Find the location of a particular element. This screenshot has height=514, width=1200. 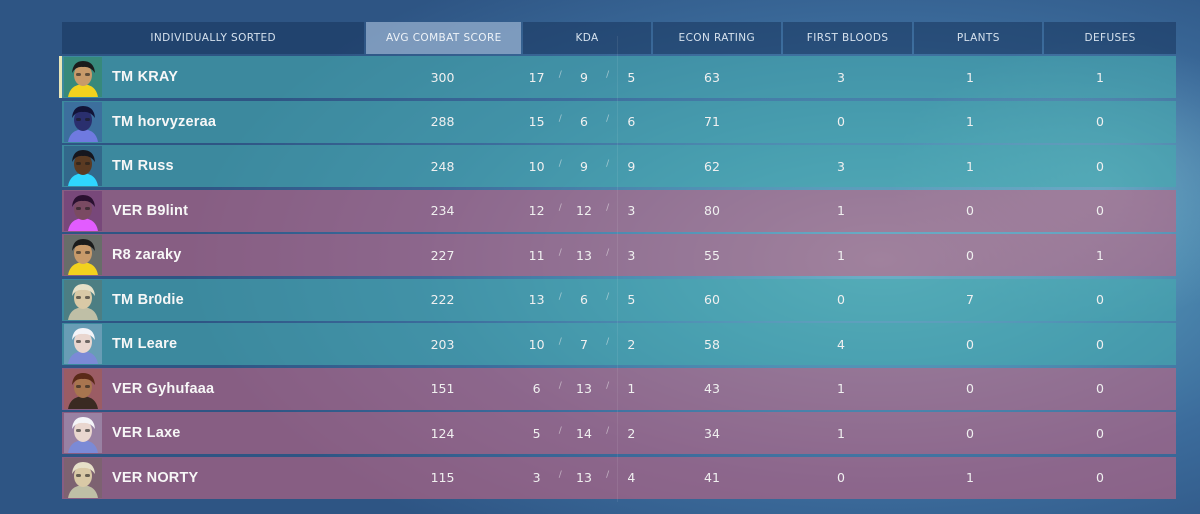

sort-mode-button: INDIVIDUALLY SORTED is located at coordinates (213, 38).